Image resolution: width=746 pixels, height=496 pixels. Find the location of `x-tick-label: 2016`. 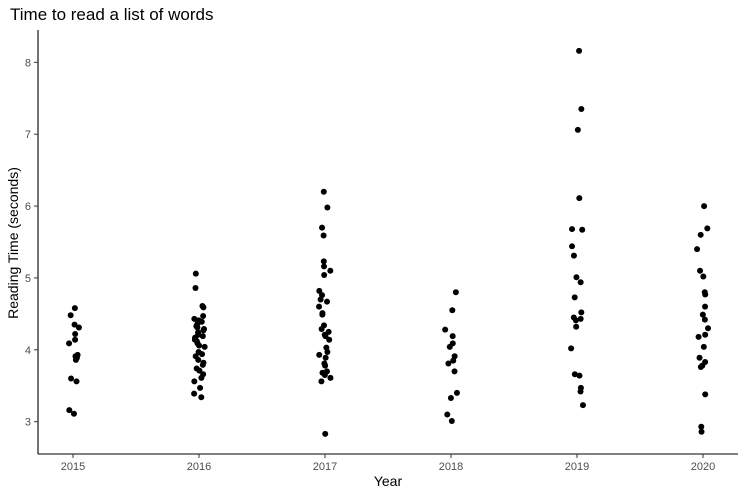

x-tick-label: 2016 is located at coordinates (199, 467).